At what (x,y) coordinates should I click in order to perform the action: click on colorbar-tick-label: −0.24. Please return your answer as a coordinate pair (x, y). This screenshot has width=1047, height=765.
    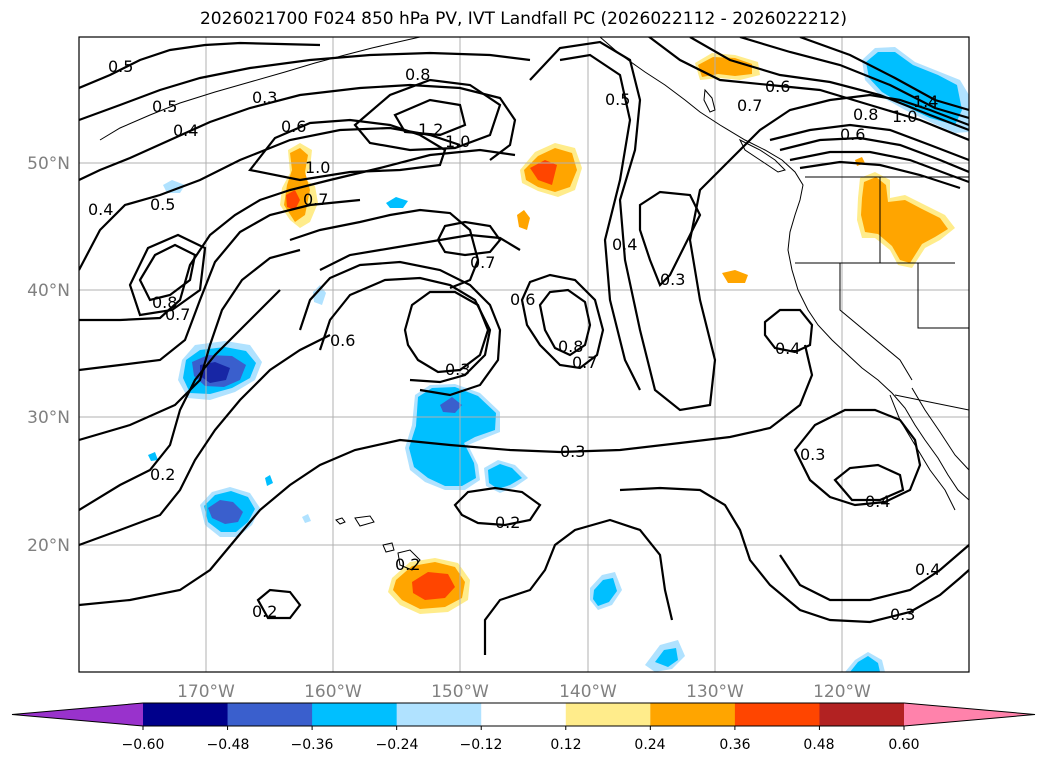
    Looking at the image, I should click on (397, 745).